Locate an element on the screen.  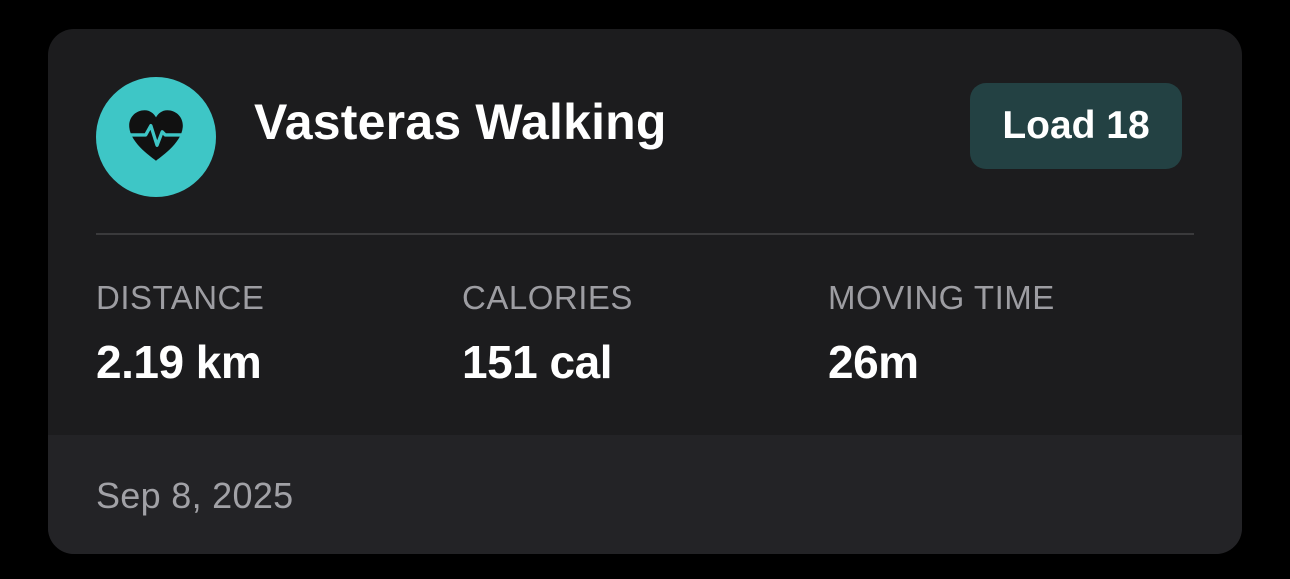
activity-date: Sep 8, 2025 is located at coordinates (195, 495).